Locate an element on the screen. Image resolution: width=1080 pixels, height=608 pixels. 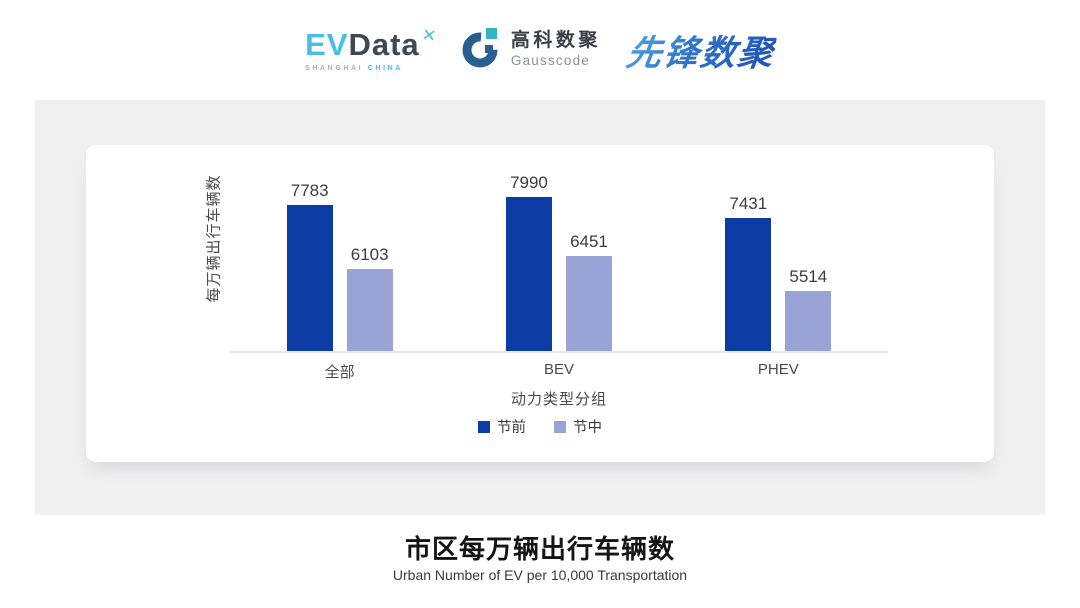
legend-item: 节中 is located at coordinates (578, 426).